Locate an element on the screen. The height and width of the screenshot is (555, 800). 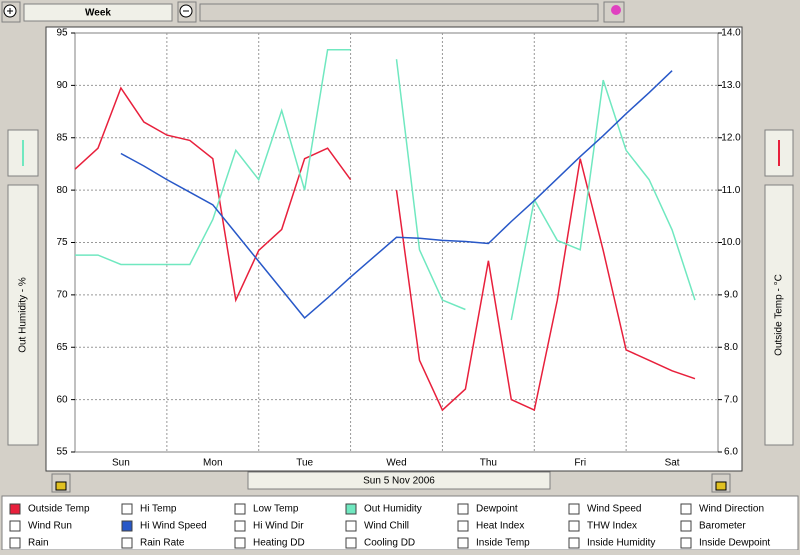
y-axis-label: Out Humidity - % is located at coordinates (23, 315).